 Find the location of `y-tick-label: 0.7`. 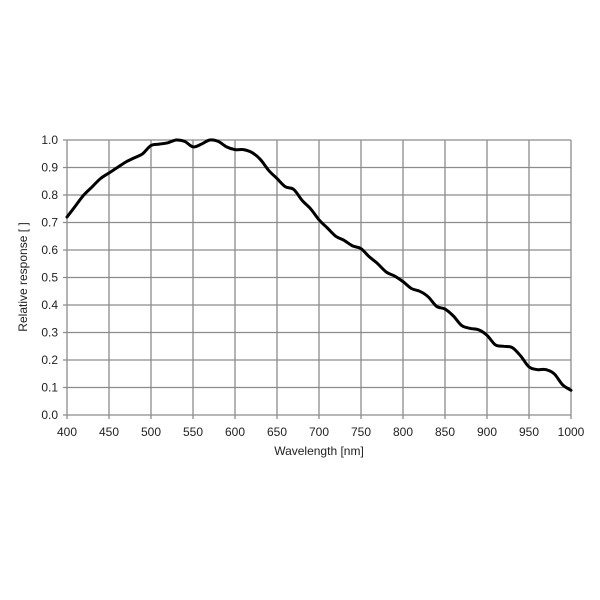

y-tick-label: 0.7 is located at coordinates (49, 223).